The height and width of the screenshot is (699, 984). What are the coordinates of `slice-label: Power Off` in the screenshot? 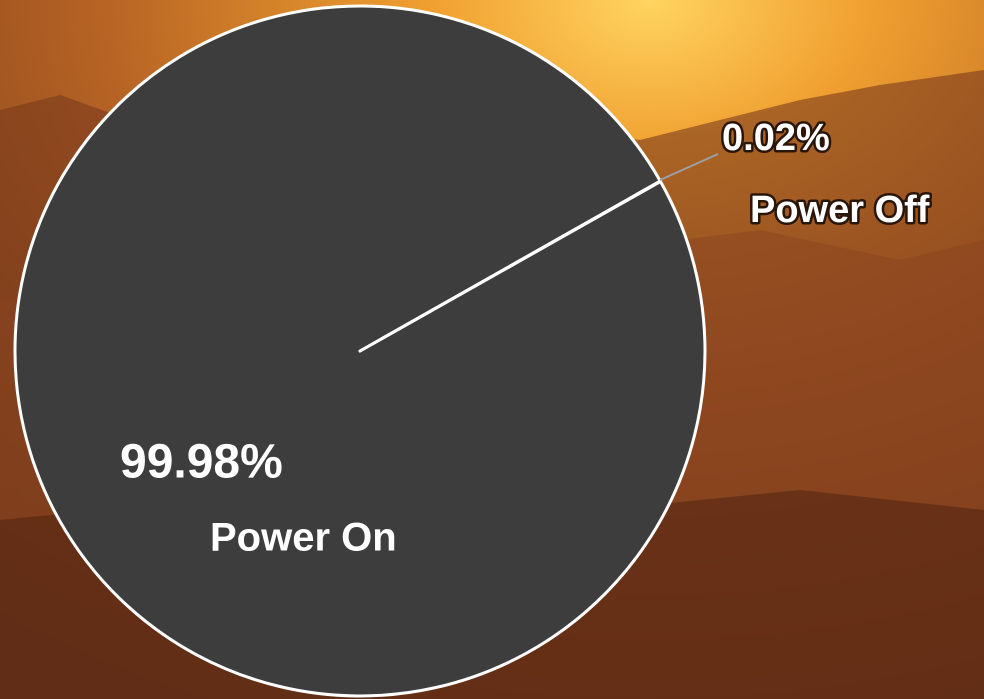 It's located at (840, 210).